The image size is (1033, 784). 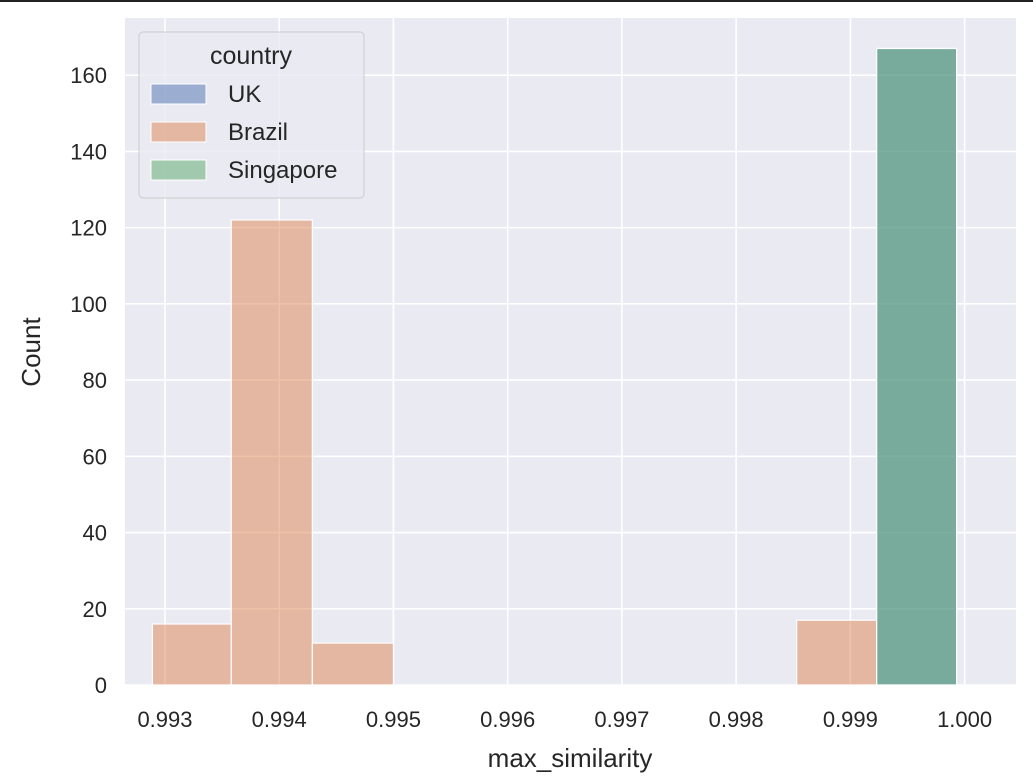 I want to click on legend-box, so click(x=251, y=115).